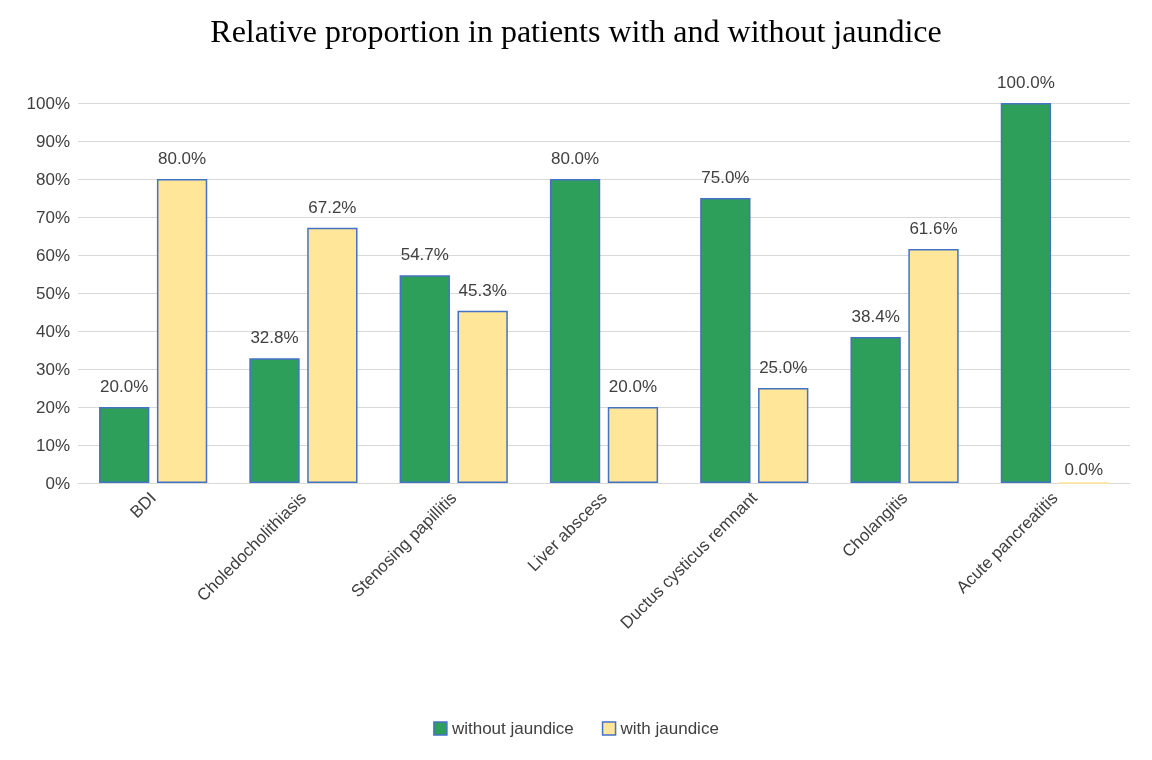 The width and height of the screenshot is (1152, 760). Describe the element at coordinates (52, 141) in the screenshot. I see `y-tick-label: 90%` at that location.